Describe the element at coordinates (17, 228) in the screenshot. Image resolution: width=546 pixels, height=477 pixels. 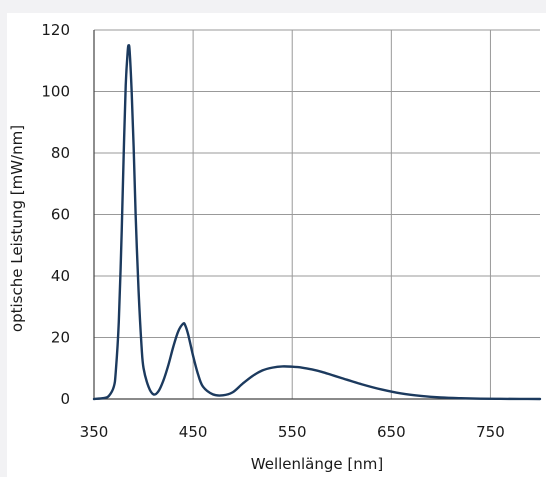
I see `y-axis-label: optische Leistung [mW/nm]` at that location.